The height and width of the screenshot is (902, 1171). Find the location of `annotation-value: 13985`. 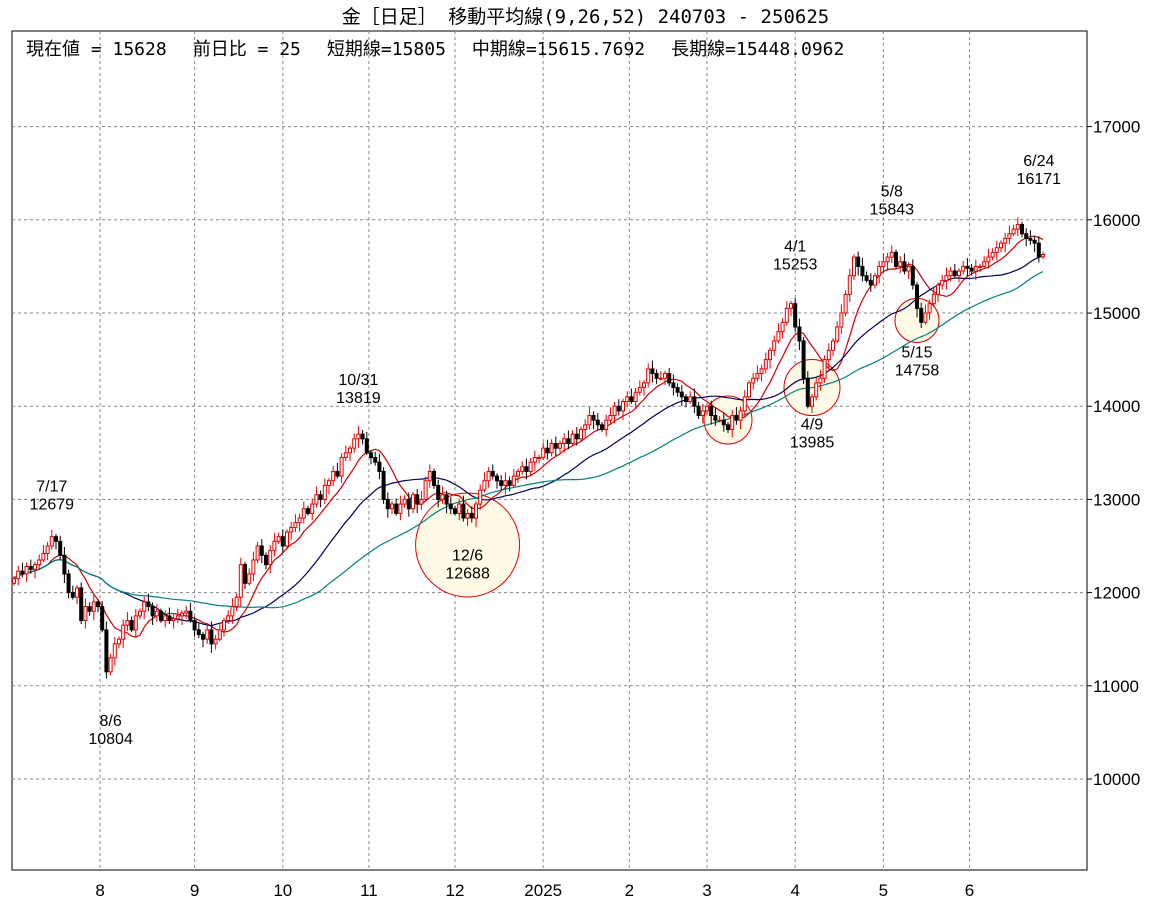

annotation-value: 13985 is located at coordinates (812, 443).